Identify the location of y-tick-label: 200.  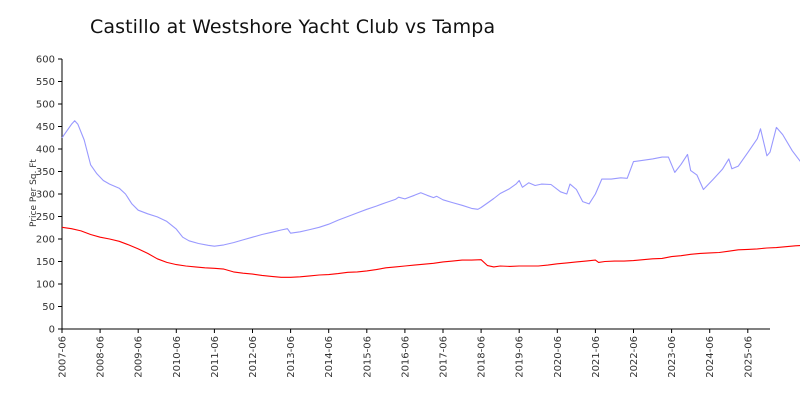
(45, 240).